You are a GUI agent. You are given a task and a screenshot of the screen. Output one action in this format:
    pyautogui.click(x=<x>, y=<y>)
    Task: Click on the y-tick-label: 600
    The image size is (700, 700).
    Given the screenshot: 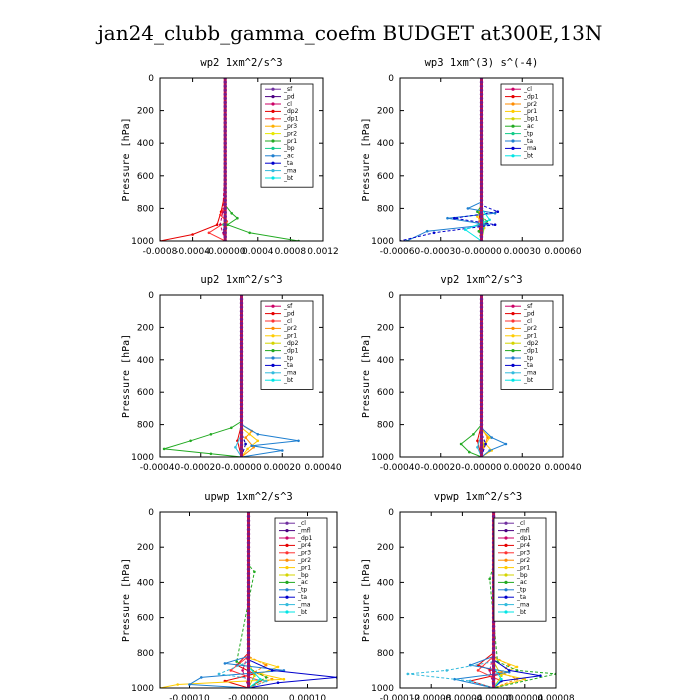 What is the action you would take?
    pyautogui.click(x=385, y=393)
    